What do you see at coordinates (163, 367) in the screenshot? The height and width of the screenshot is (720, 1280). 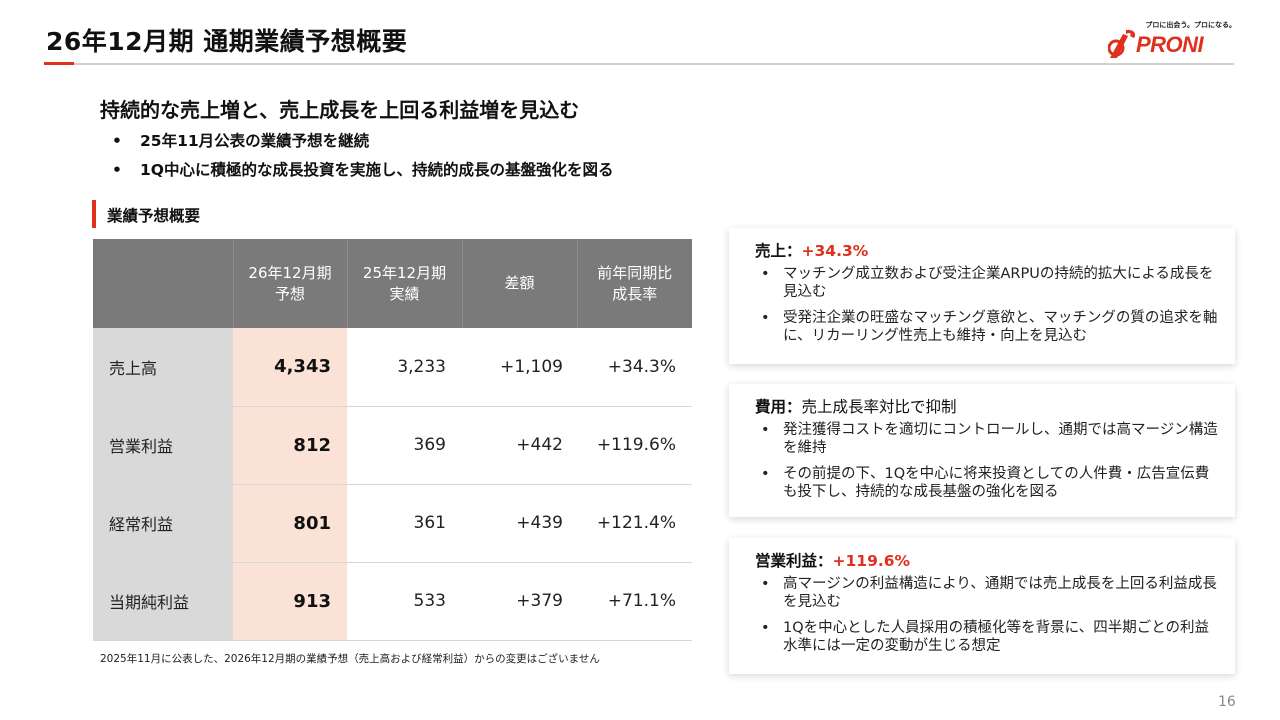 I see `row-label: 売上高` at bounding box center [163, 367].